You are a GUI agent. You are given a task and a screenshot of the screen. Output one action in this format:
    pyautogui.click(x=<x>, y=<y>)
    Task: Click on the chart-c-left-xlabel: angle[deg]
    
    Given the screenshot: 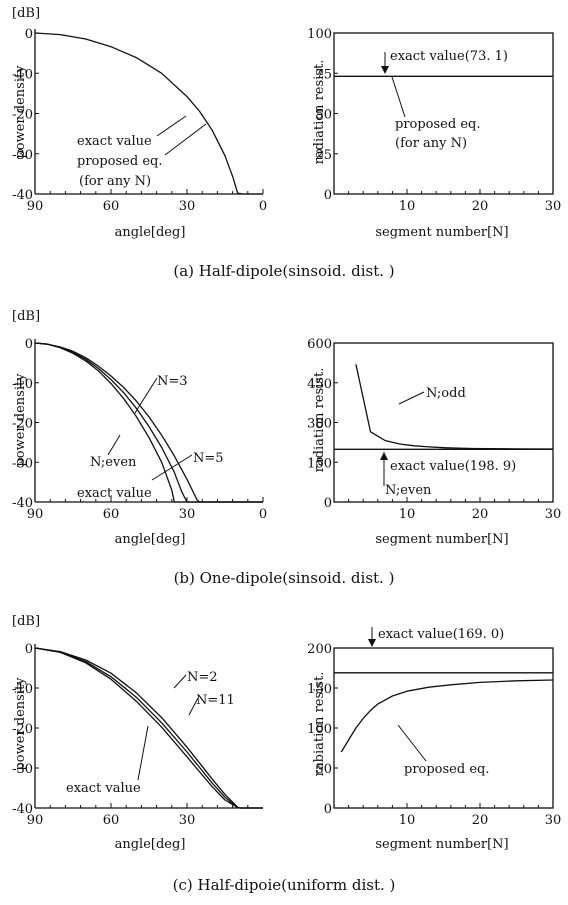 What is the action you would take?
    pyautogui.click(x=150, y=844)
    